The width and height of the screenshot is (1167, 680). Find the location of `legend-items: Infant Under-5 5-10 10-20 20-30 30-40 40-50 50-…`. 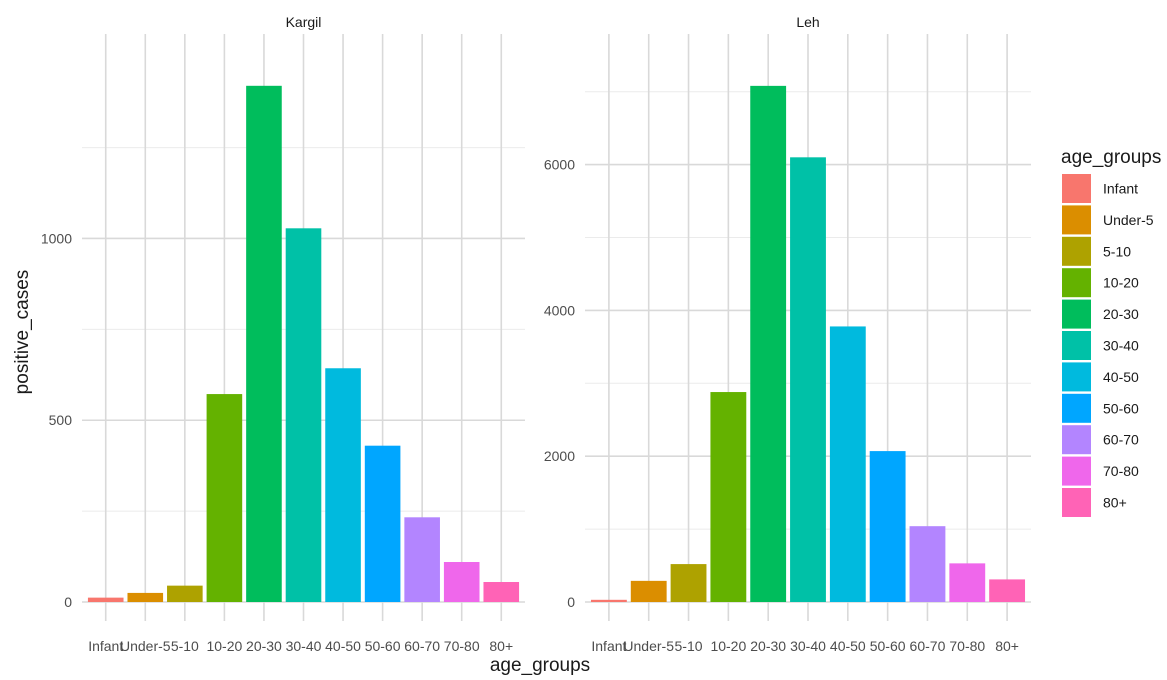

legend-items: Infant Under-5 5-10 10-20 20-30 30-40 40-50 50-… is located at coordinates (1108, 345).